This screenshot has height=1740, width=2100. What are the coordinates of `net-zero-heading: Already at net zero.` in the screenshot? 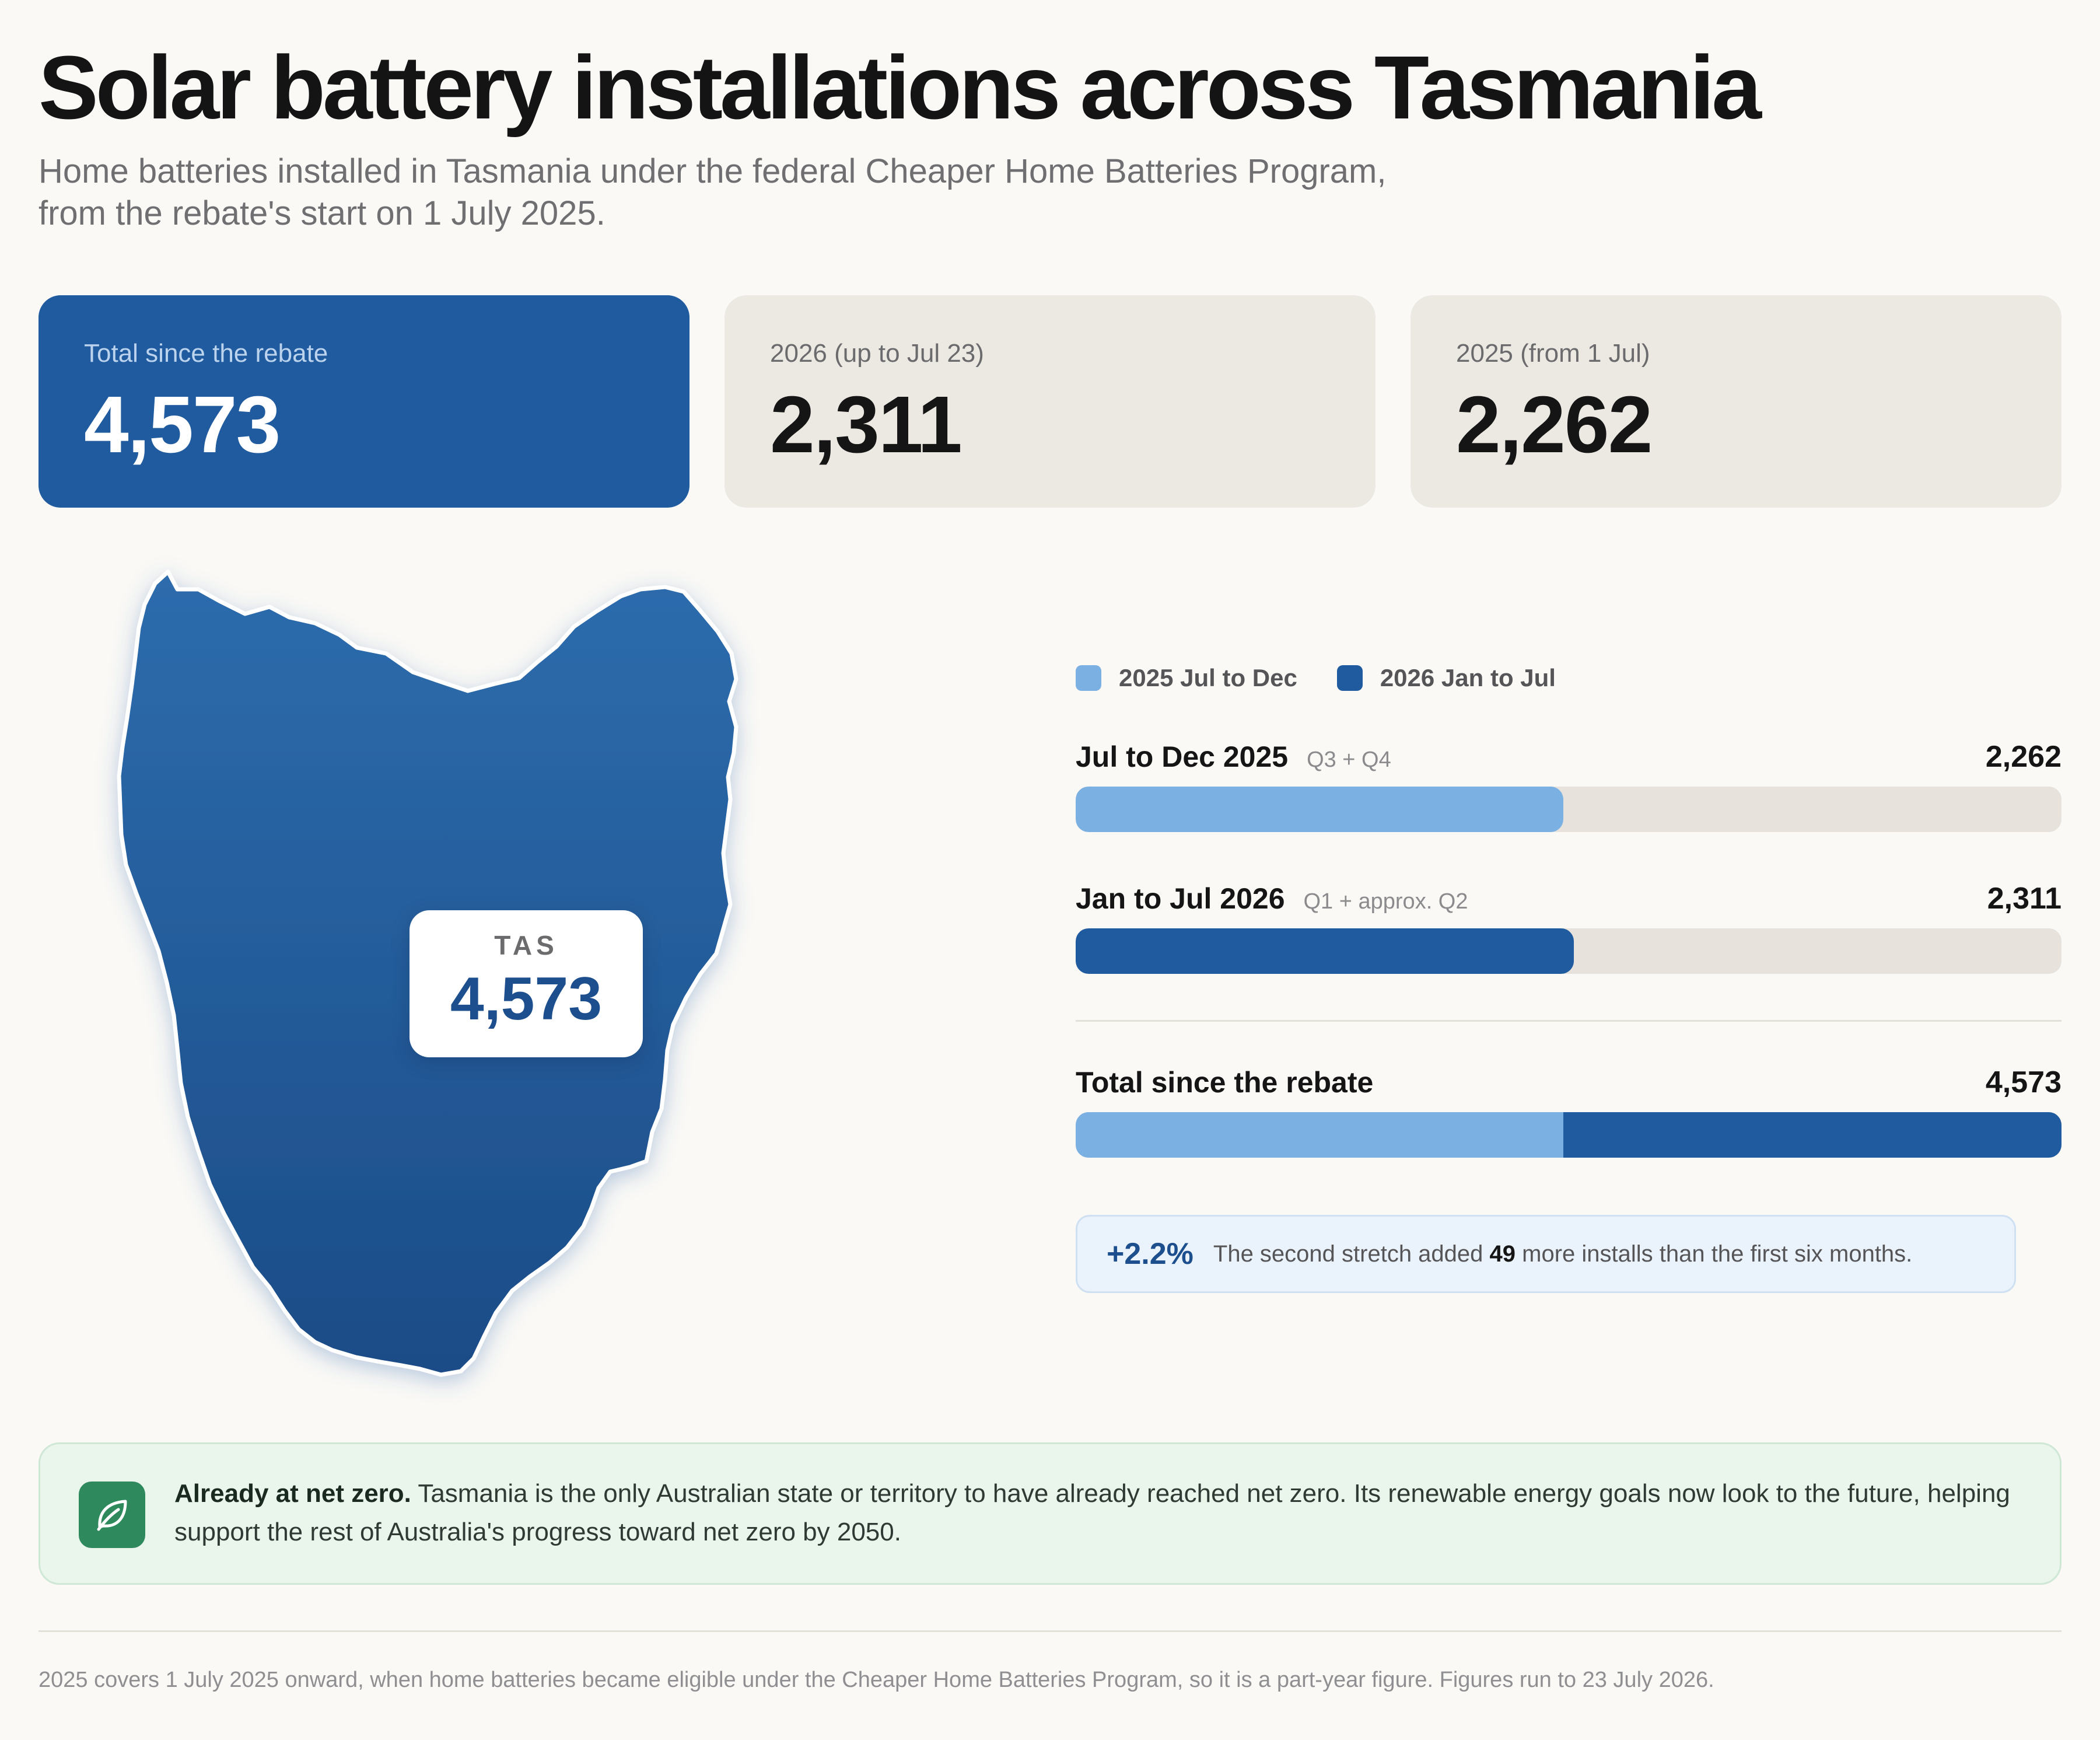 It's located at (292, 1494).